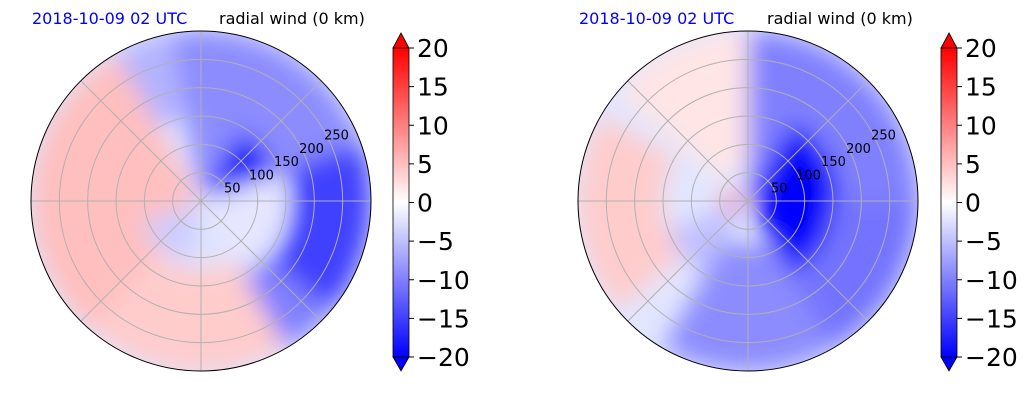 The height and width of the screenshot is (401, 1028). Describe the element at coordinates (840, 18) in the screenshot. I see `panel-2-variable-label: radial wind (0 km)` at that location.